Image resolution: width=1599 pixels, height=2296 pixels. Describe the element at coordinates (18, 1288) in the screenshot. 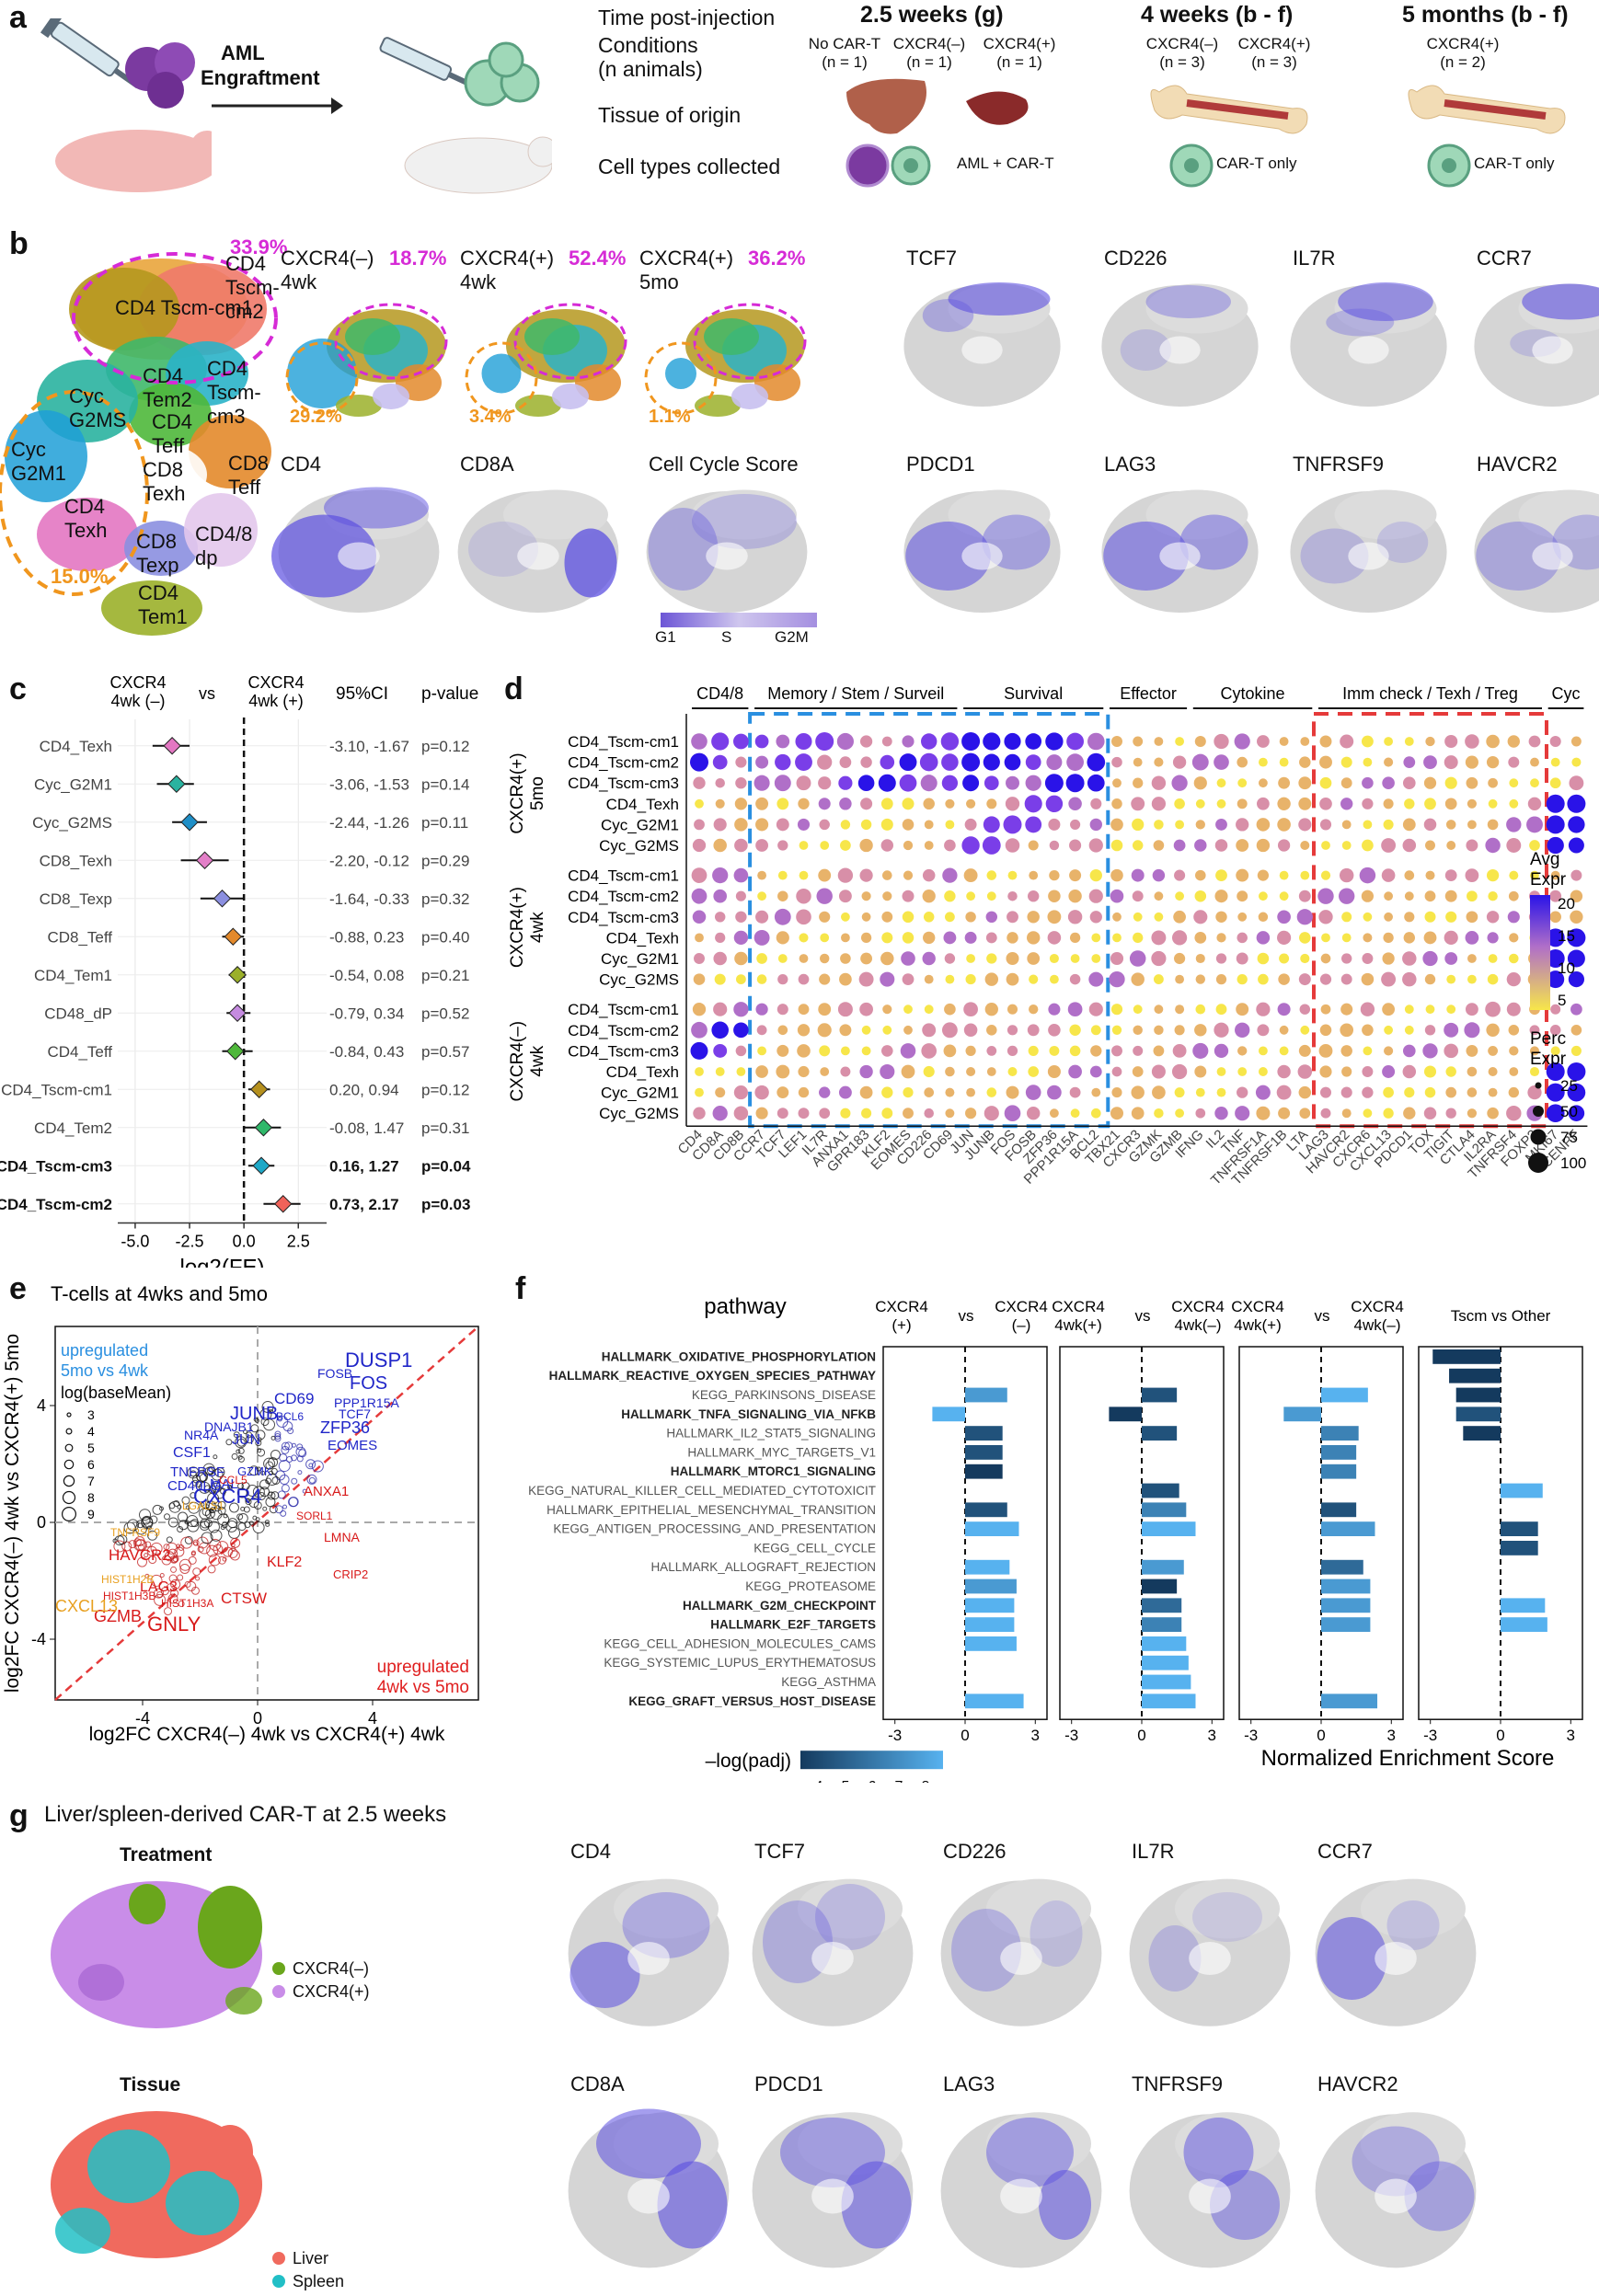

I see `panel-letter-e: e` at that location.